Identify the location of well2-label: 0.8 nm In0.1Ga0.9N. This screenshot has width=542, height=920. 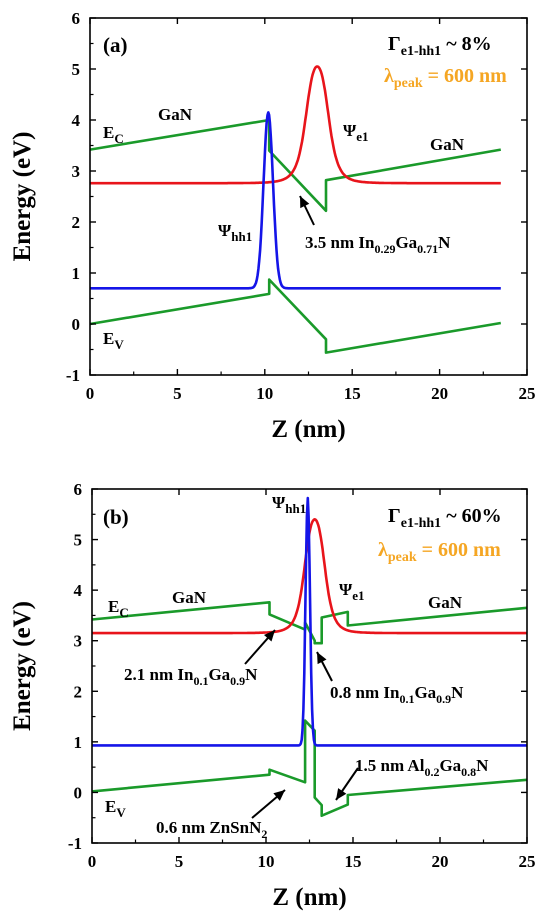
(397, 694).